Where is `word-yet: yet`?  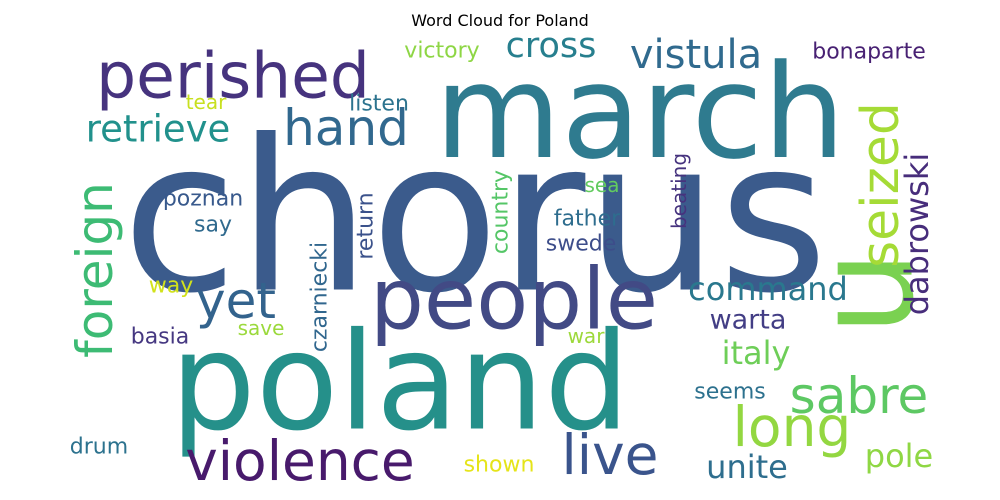 word-yet: yet is located at coordinates (236, 301).